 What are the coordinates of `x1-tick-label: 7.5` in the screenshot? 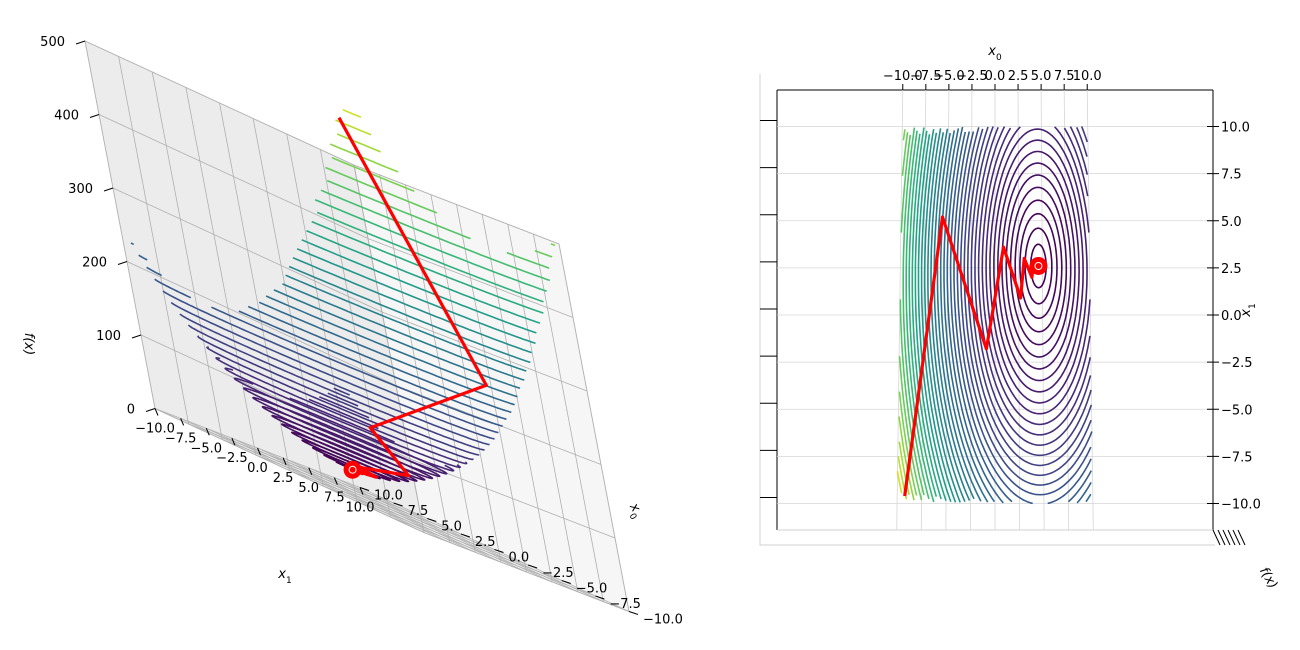 It's located at (1231, 175).